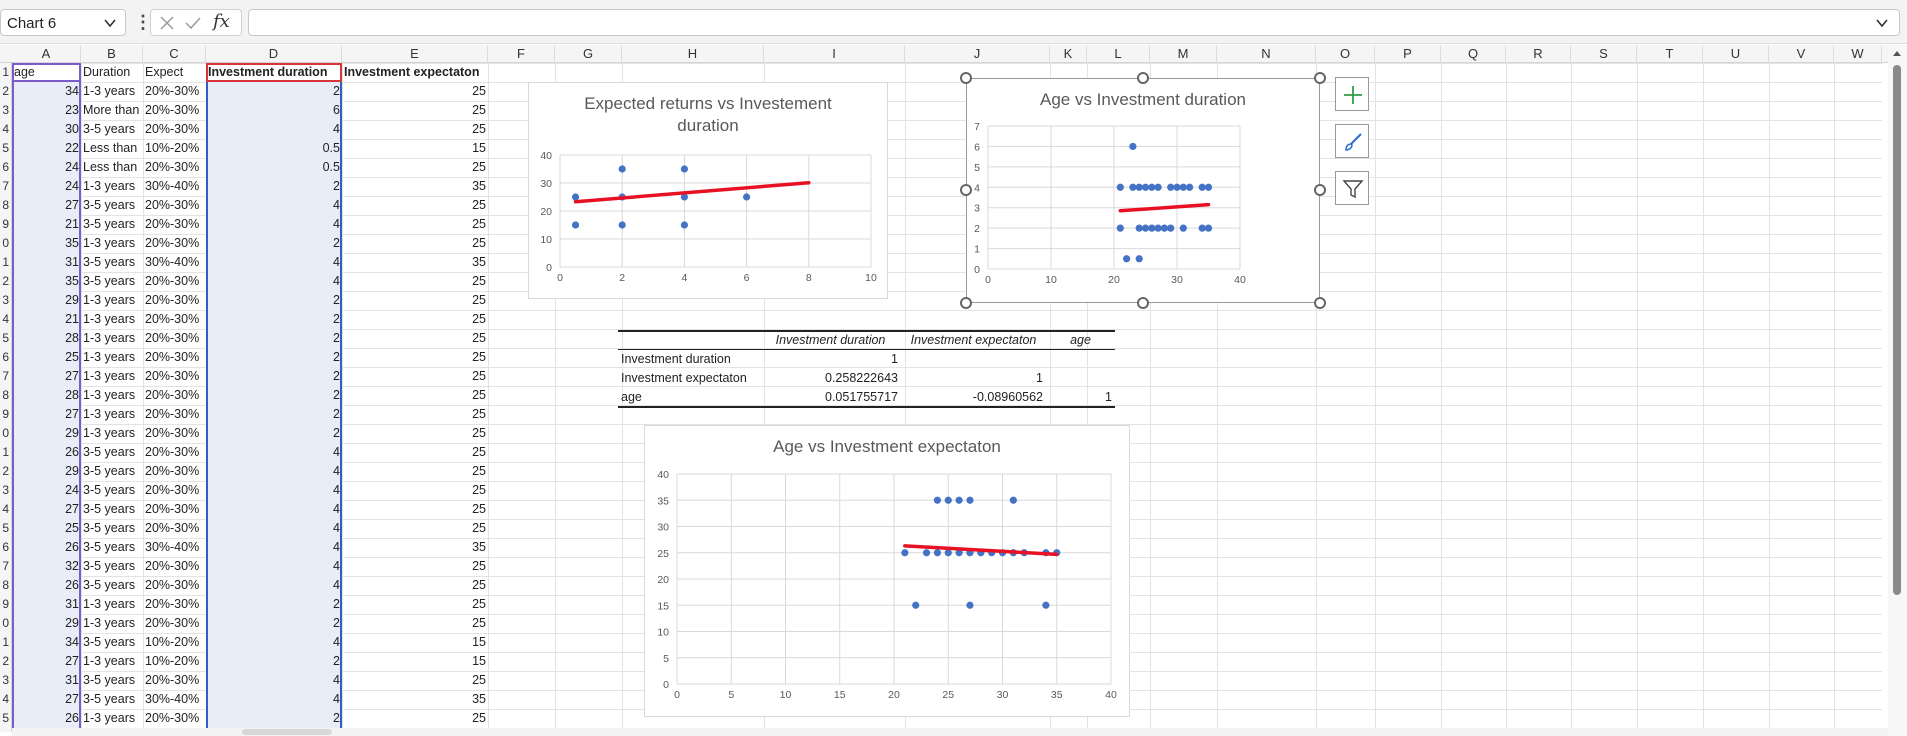 This screenshot has height=736, width=1907. I want to click on data-cell: 6, so click(336, 110).